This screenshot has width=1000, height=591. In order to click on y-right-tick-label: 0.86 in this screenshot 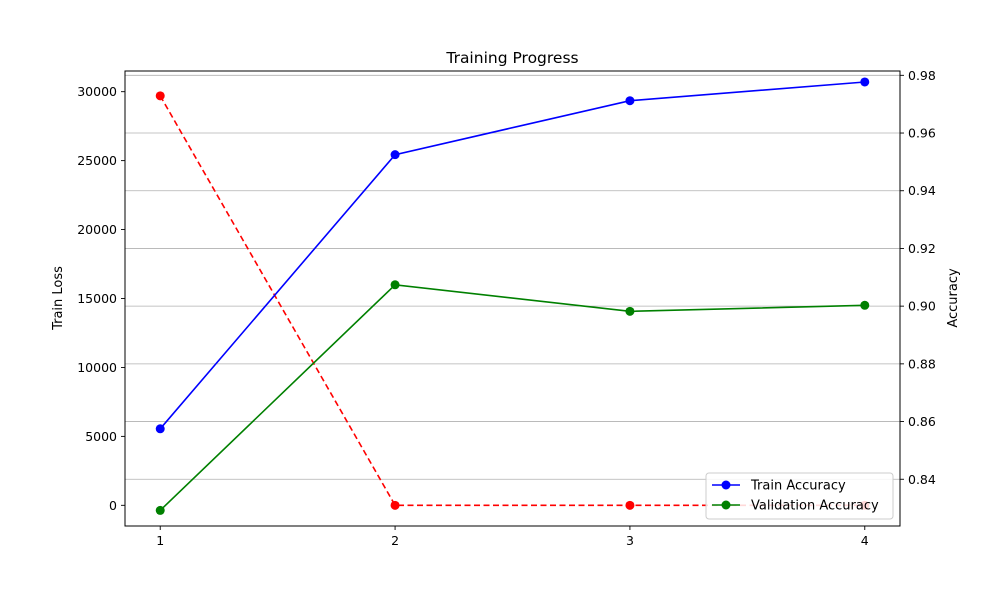, I will do `click(922, 421)`.